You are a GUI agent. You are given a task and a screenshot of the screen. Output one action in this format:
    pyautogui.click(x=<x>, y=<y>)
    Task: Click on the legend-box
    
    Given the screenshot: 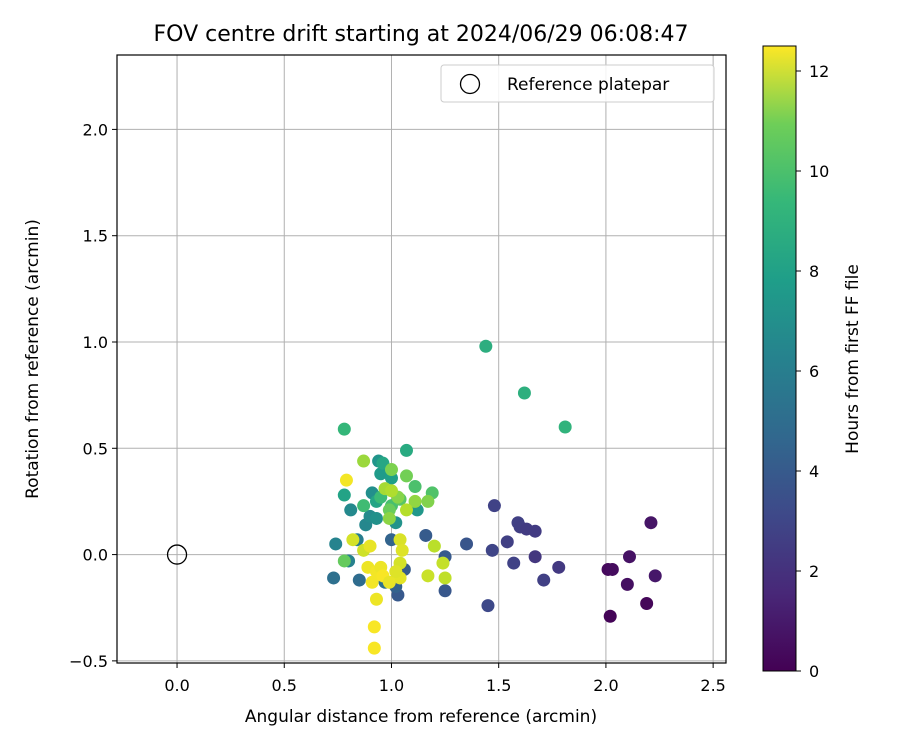 What is the action you would take?
    pyautogui.click(x=577, y=83)
    